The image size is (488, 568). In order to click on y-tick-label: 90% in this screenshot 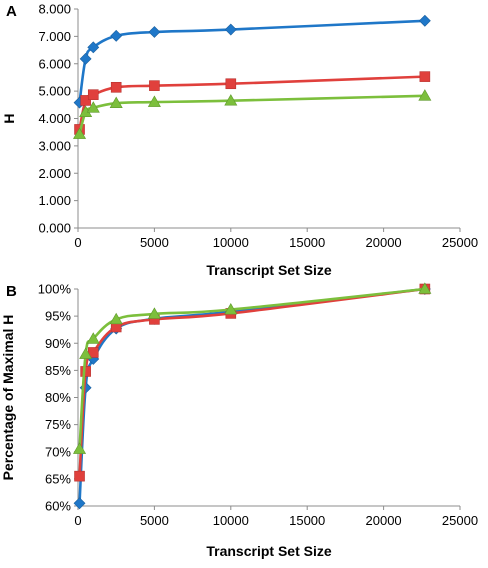, I will do `click(58, 343)`.